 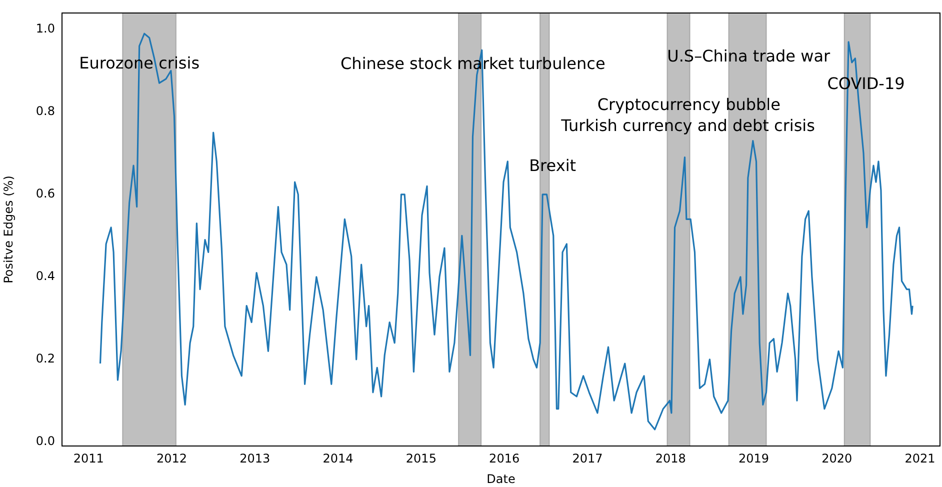 What do you see at coordinates (920, 458) in the screenshot?
I see `x-tick-label: 2021` at bounding box center [920, 458].